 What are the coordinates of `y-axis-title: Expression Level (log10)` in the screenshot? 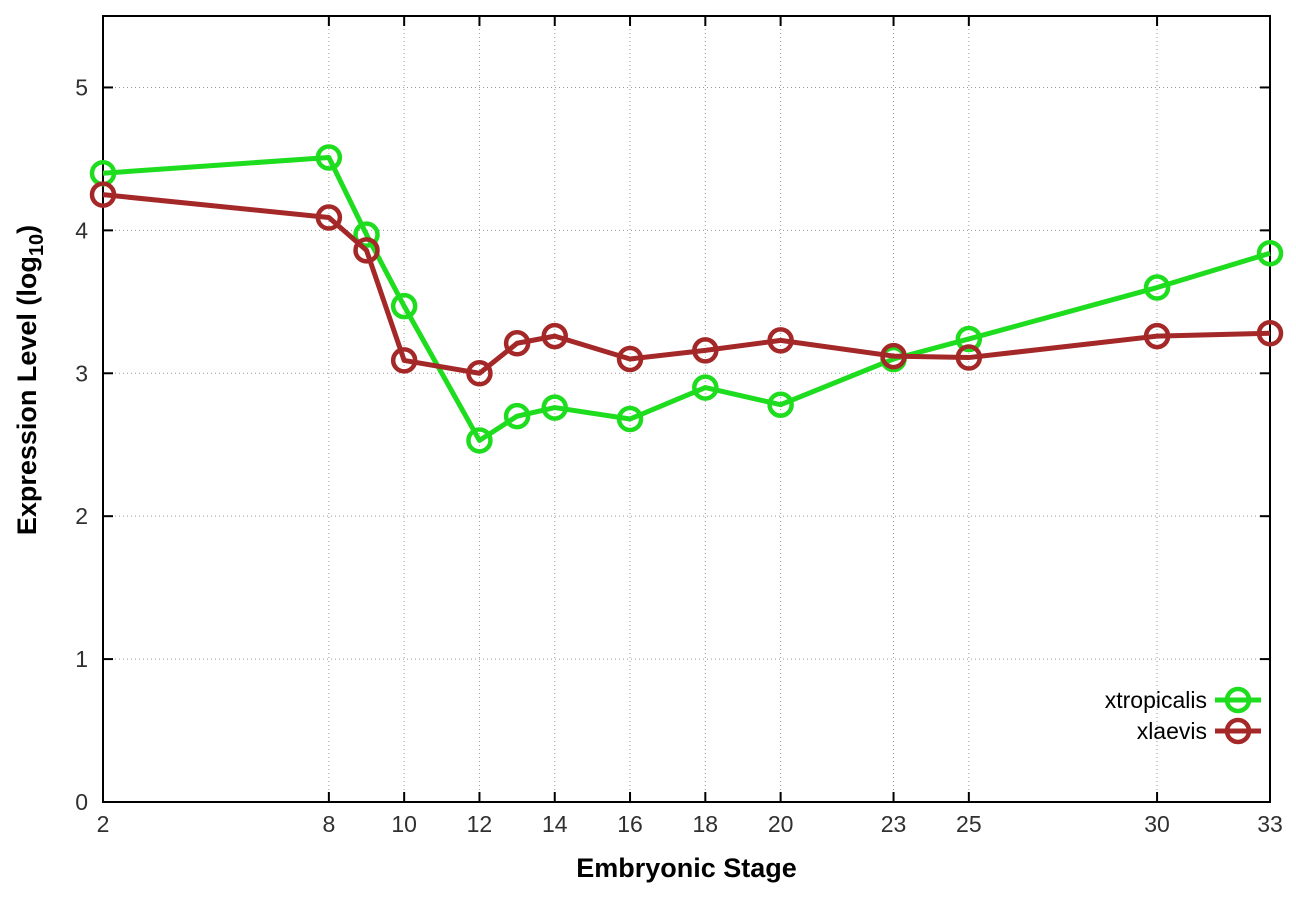 It's located at (30, 380).